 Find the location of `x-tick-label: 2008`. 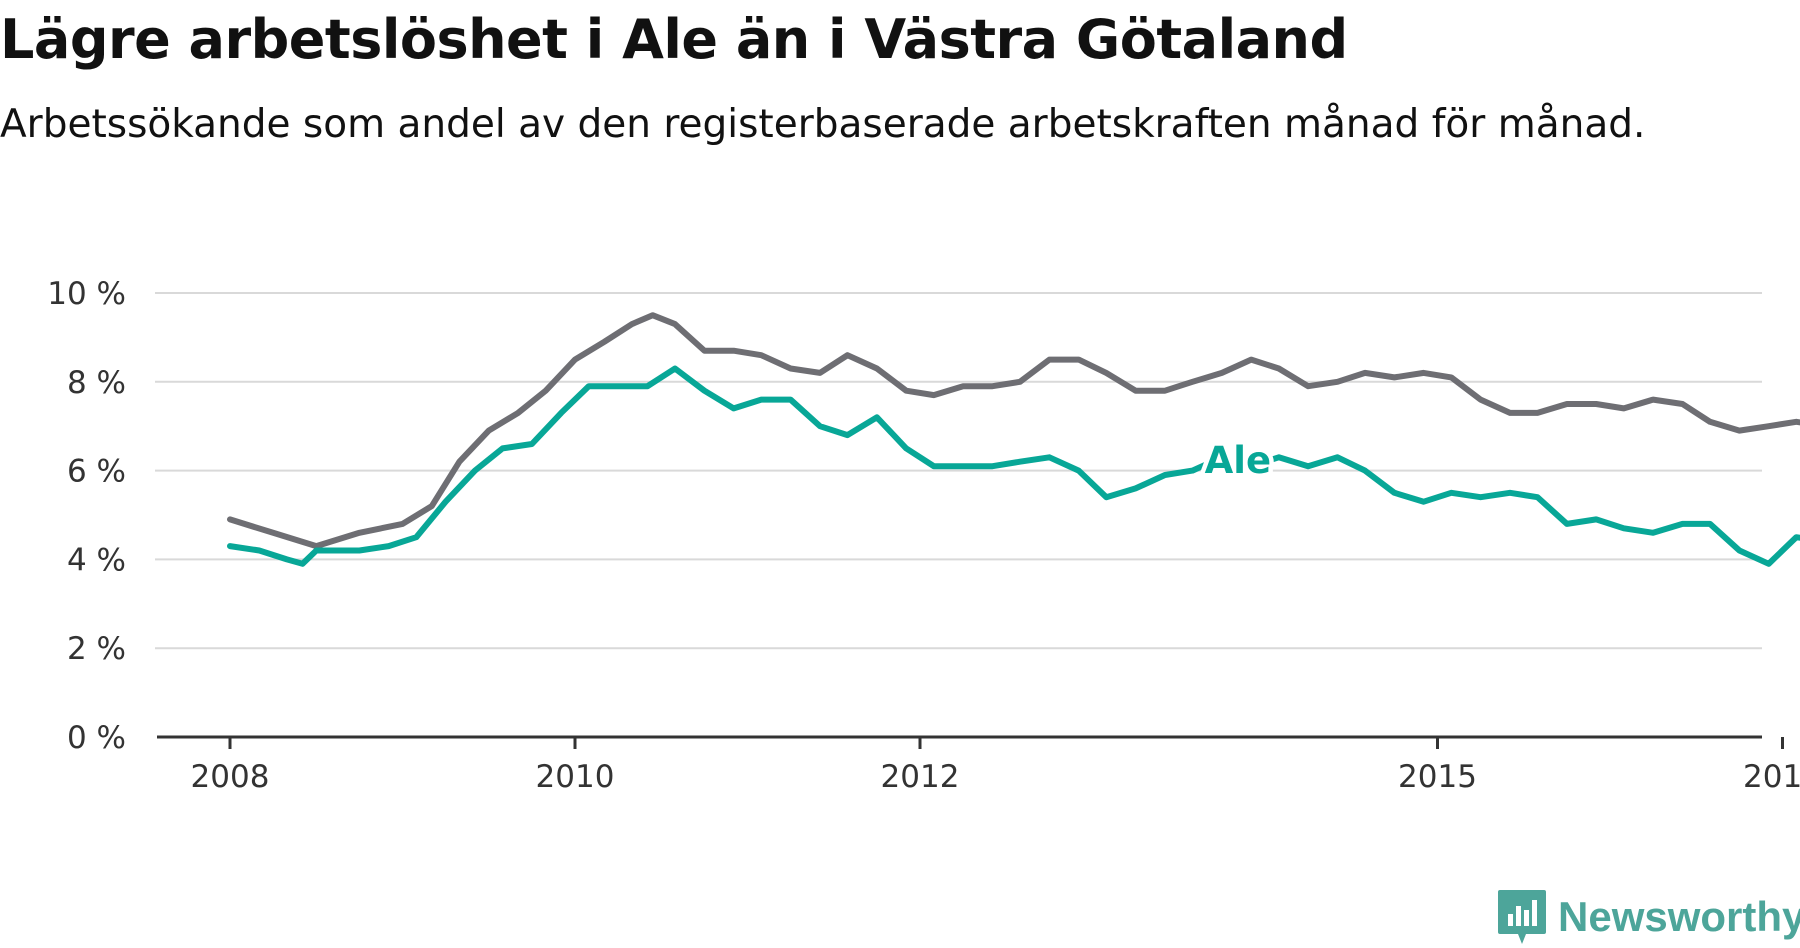

x-tick-label: 2008 is located at coordinates (230, 777).